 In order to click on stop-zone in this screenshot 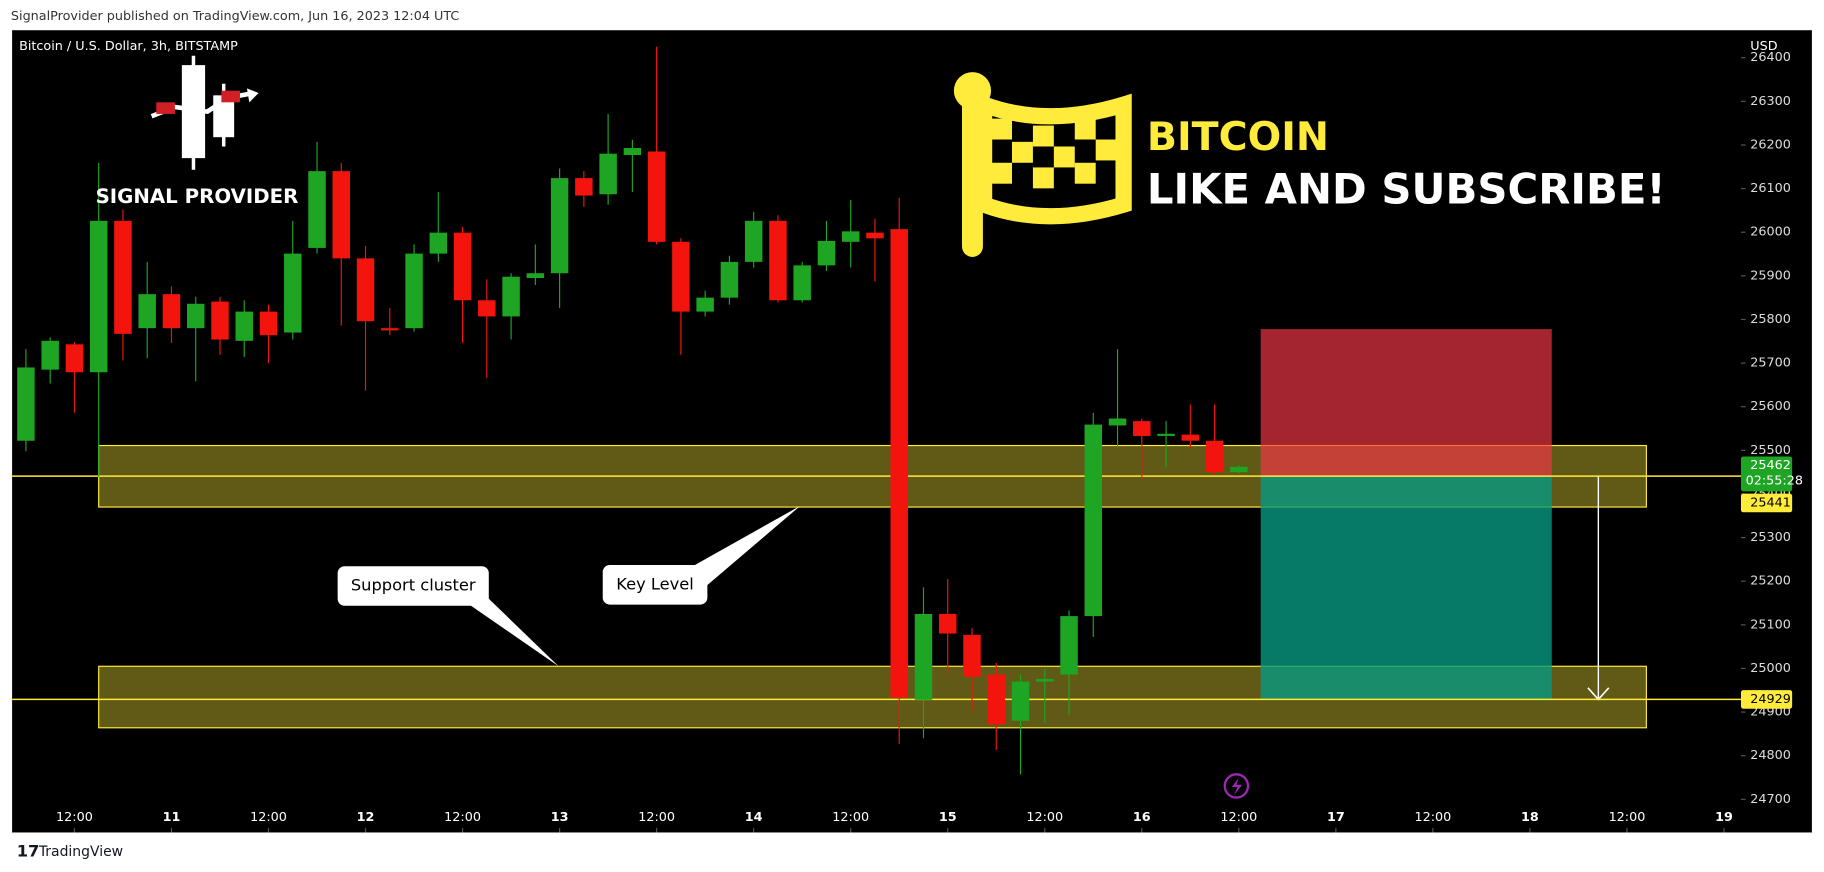, I will do `click(1406, 403)`.